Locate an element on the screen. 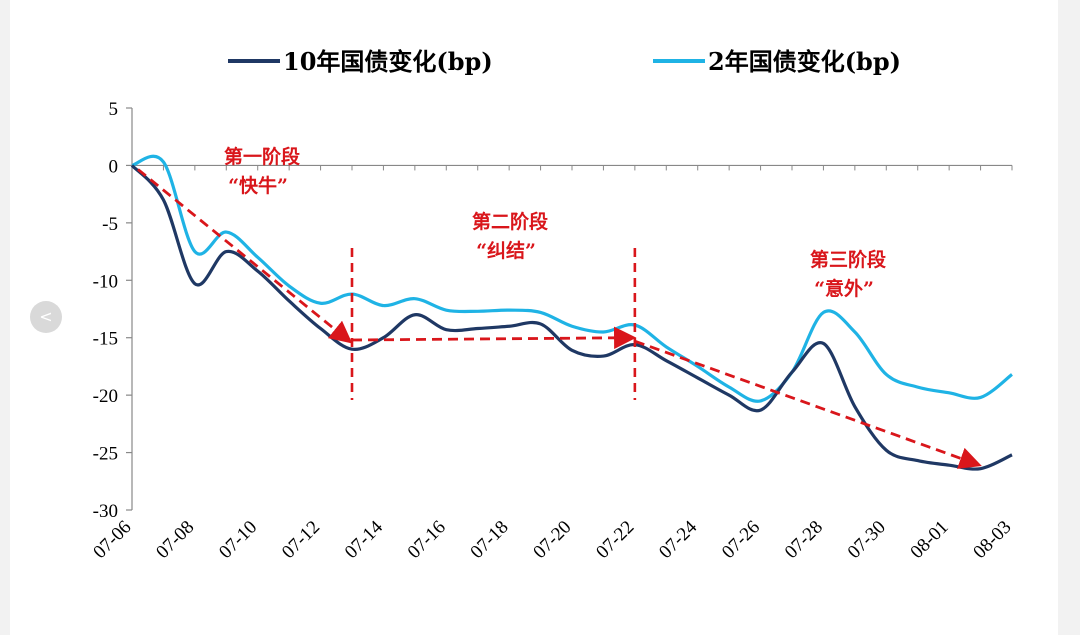 The image size is (1080, 635). x-tick-label: 07-10 is located at coordinates (238, 540).